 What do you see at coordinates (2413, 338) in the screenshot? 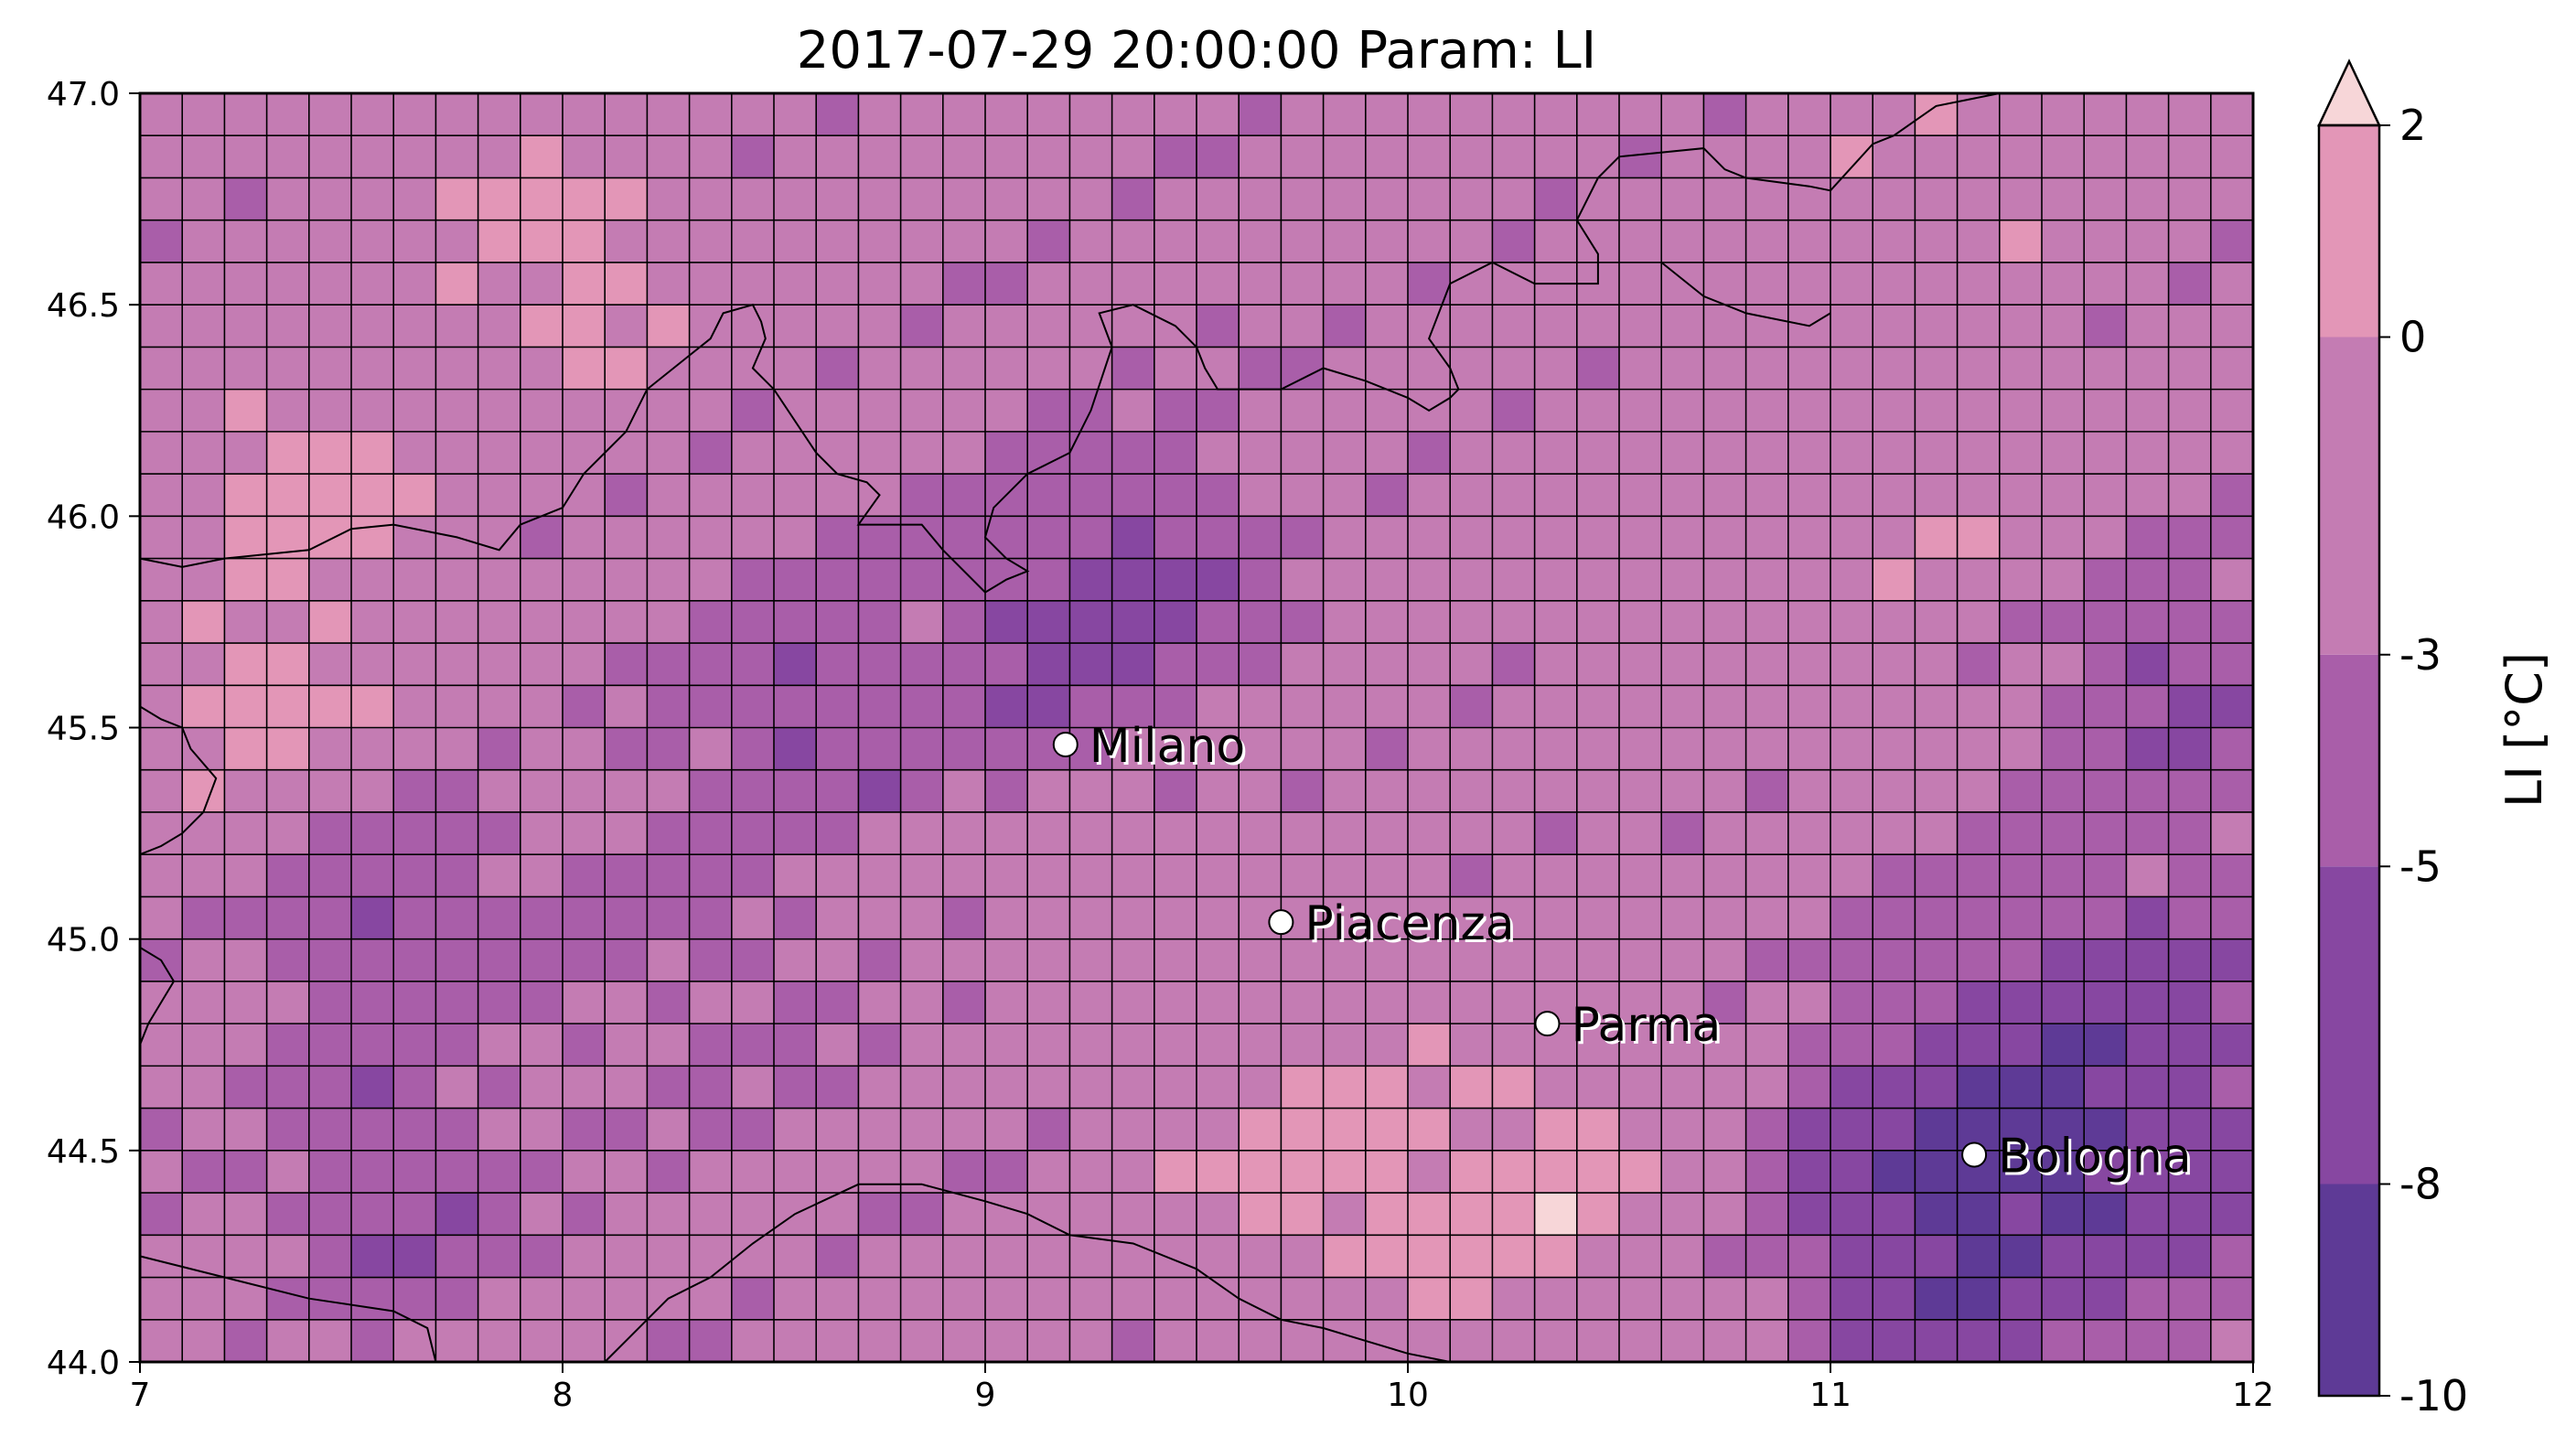
I see `colorbar-tick-label: 0` at bounding box center [2413, 338].